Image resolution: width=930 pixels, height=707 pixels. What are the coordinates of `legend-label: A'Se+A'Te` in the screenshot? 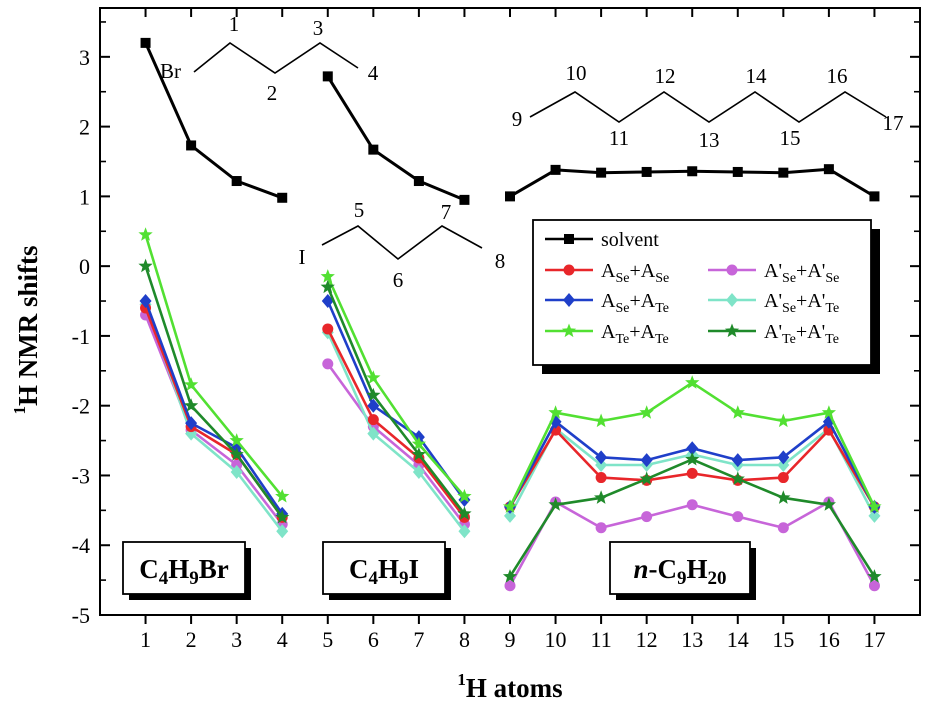 It's located at (801, 303).